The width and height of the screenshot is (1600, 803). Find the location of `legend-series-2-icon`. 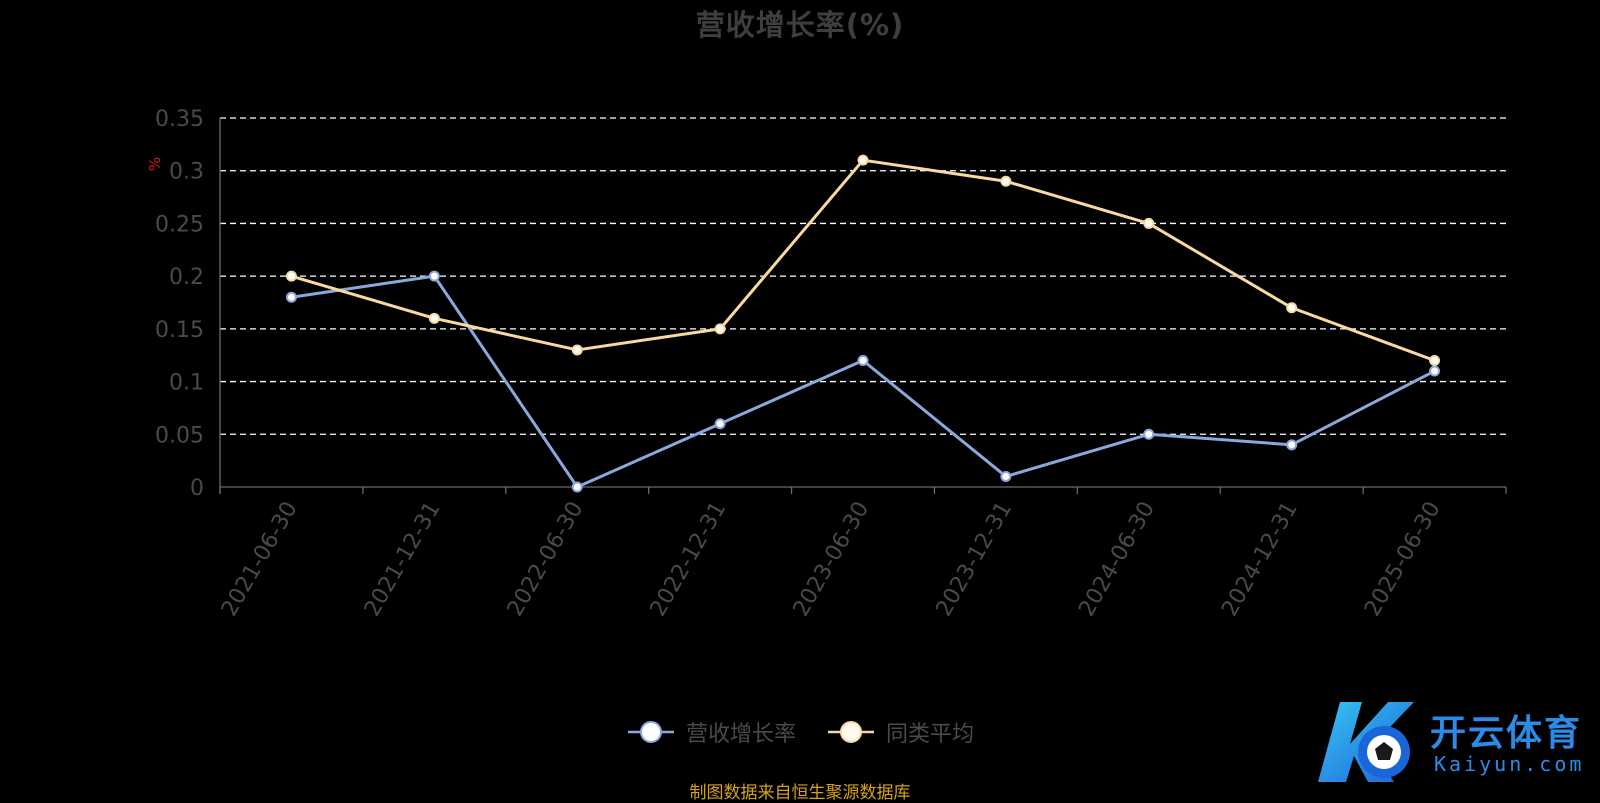

legend-series-2-icon is located at coordinates (851, 732).